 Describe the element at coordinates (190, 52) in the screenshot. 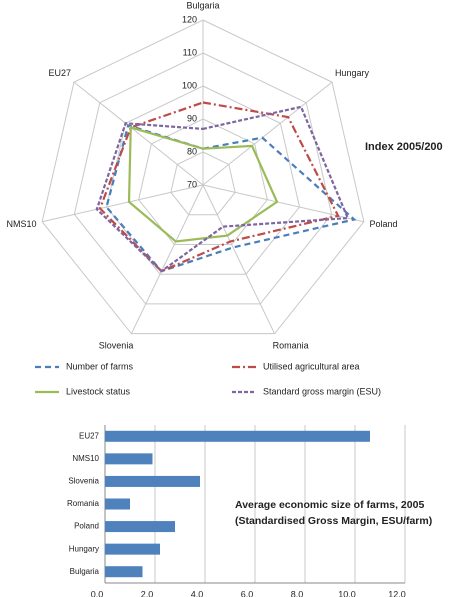

I see `r-tick-label: 110` at that location.